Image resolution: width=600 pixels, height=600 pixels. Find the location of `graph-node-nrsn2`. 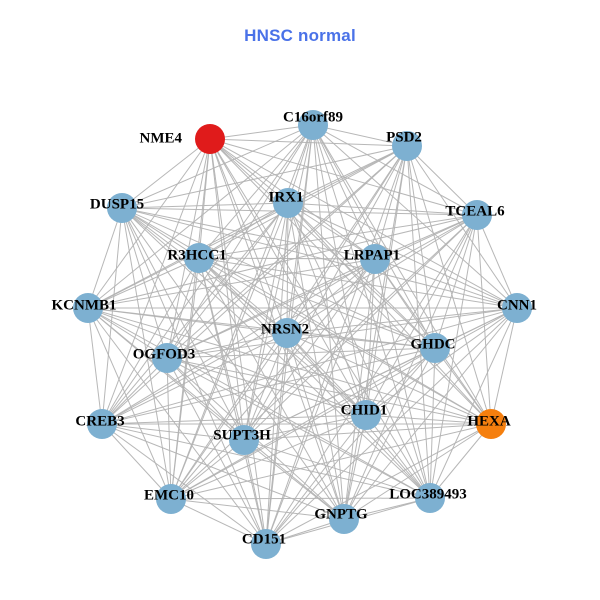

graph-node-nrsn2 is located at coordinates (287, 333).